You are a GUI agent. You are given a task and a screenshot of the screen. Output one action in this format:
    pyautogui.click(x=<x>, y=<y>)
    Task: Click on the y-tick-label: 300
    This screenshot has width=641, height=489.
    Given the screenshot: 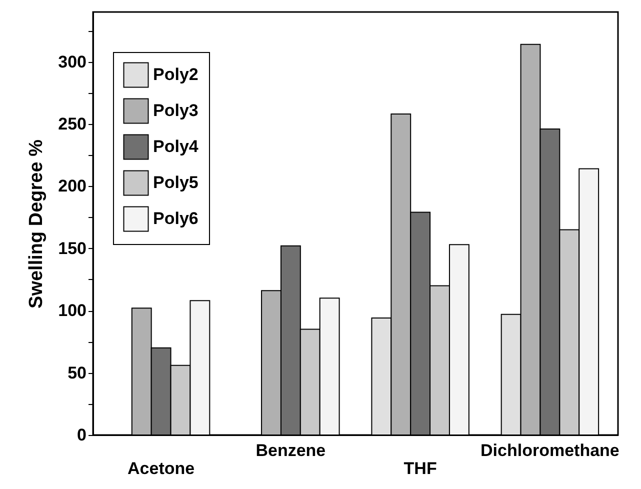 What is the action you would take?
    pyautogui.click(x=72, y=62)
    